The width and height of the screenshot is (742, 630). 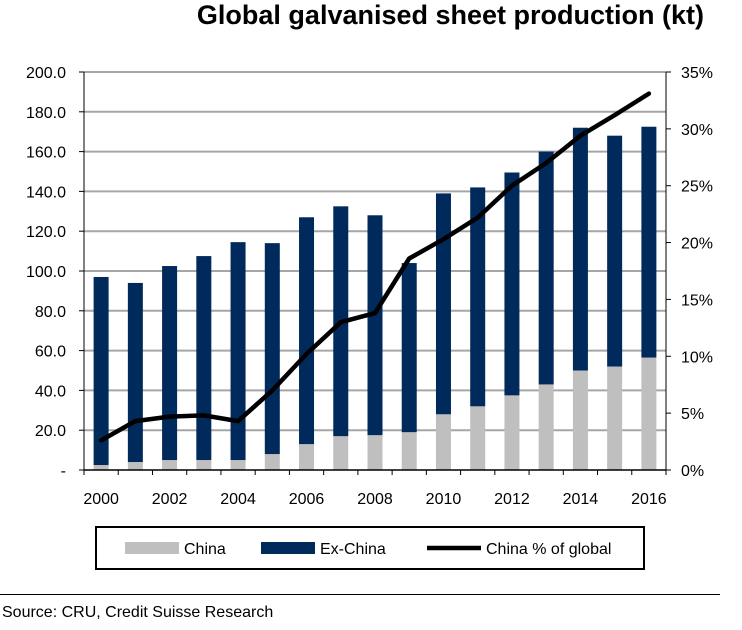 What do you see at coordinates (50, 352) in the screenshot?
I see `y-tick-label: 60.0` at bounding box center [50, 352].